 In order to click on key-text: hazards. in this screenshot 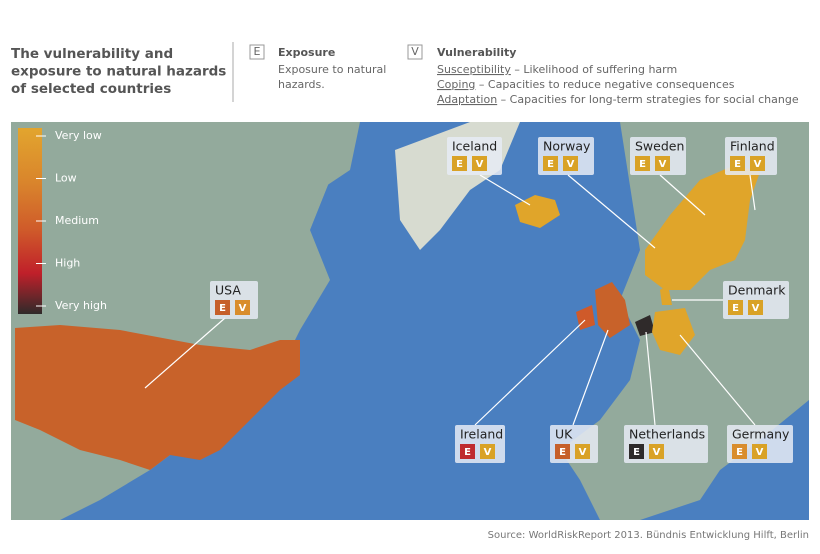, I will do `click(301, 84)`.